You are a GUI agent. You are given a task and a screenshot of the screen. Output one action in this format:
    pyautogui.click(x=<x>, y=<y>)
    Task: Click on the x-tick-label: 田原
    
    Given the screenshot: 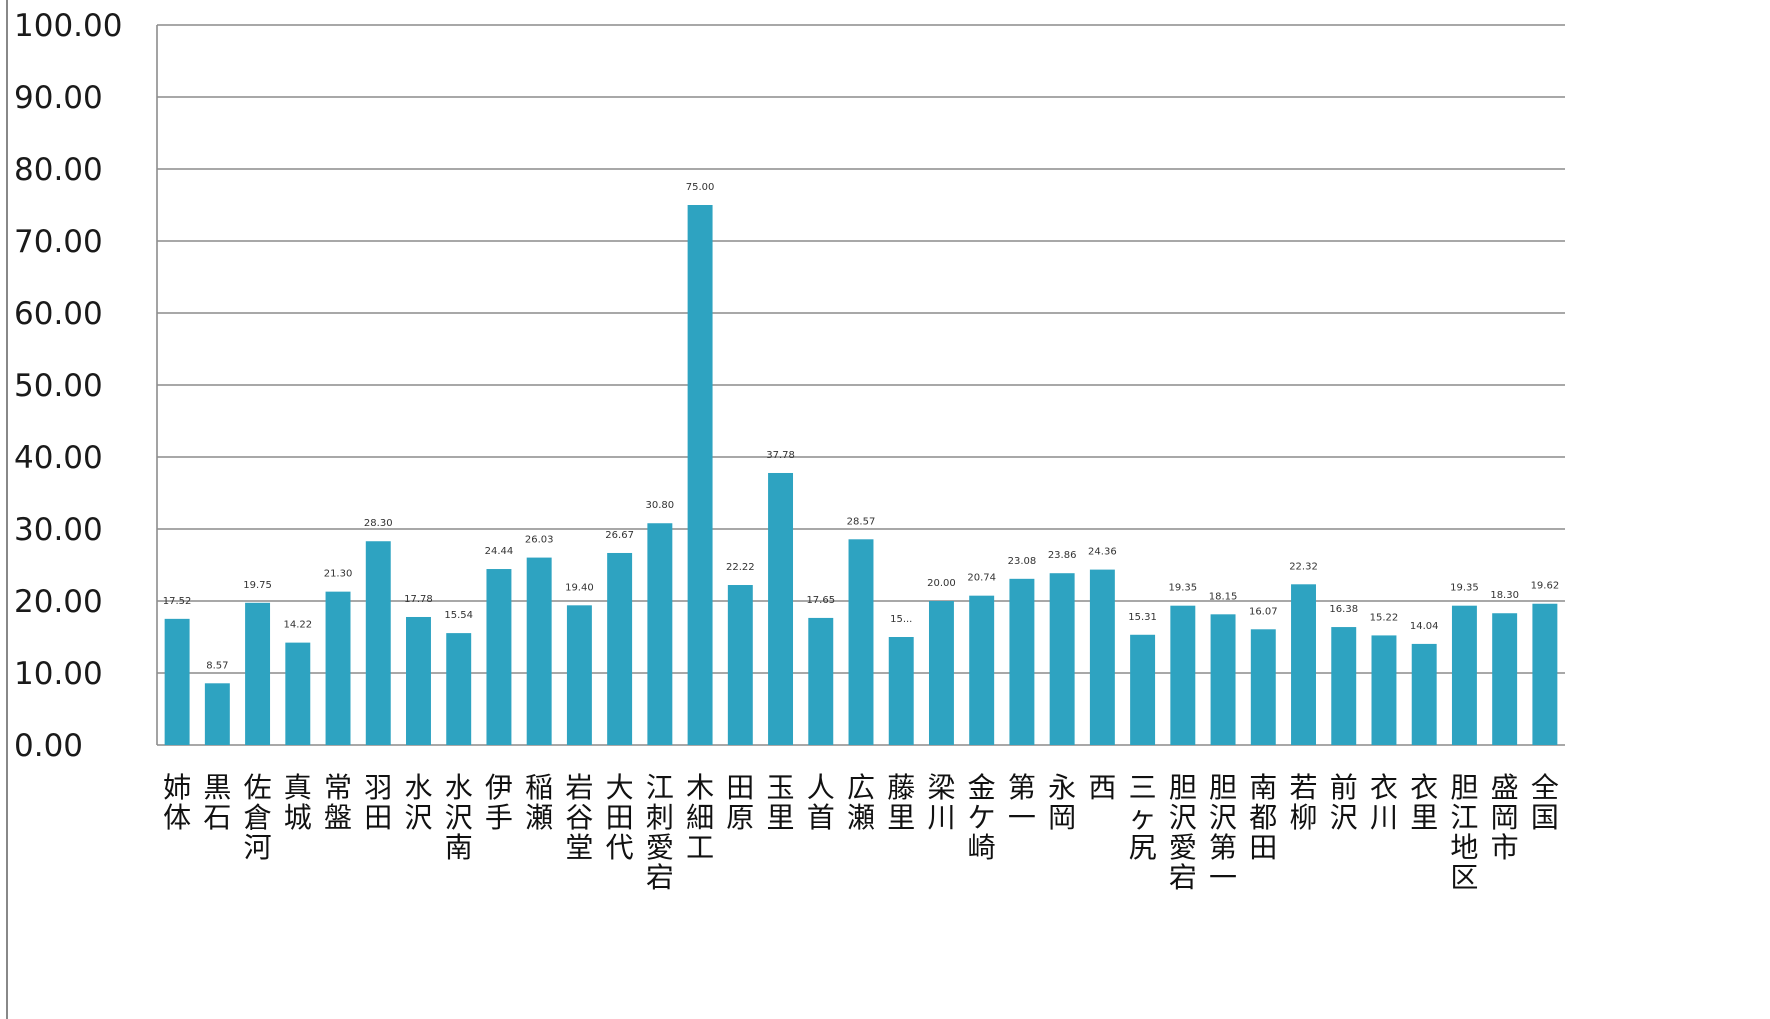 What is the action you would take?
    pyautogui.click(x=740, y=802)
    